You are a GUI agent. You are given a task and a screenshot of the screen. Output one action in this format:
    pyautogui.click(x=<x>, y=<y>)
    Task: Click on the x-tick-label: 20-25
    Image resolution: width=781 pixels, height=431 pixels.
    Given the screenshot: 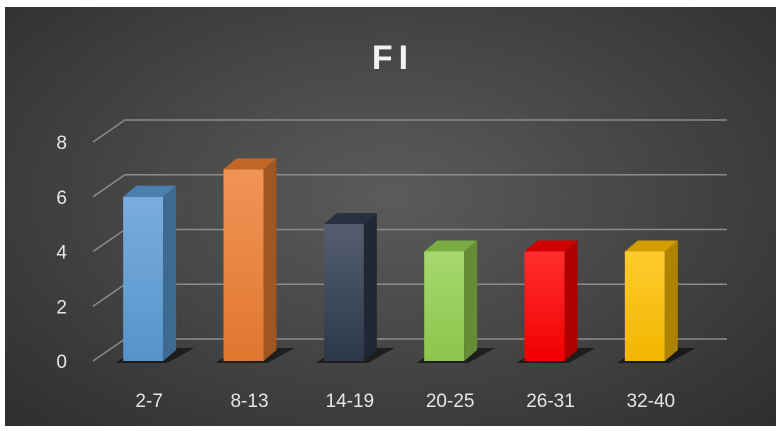 What is the action you would take?
    pyautogui.click(x=450, y=401)
    